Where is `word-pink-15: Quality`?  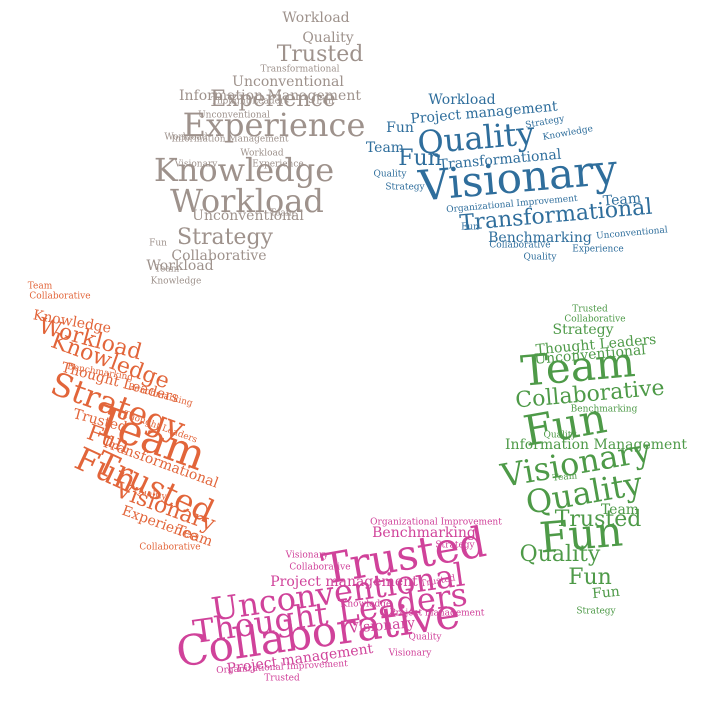
word-pink-15: Quality is located at coordinates (425, 637).